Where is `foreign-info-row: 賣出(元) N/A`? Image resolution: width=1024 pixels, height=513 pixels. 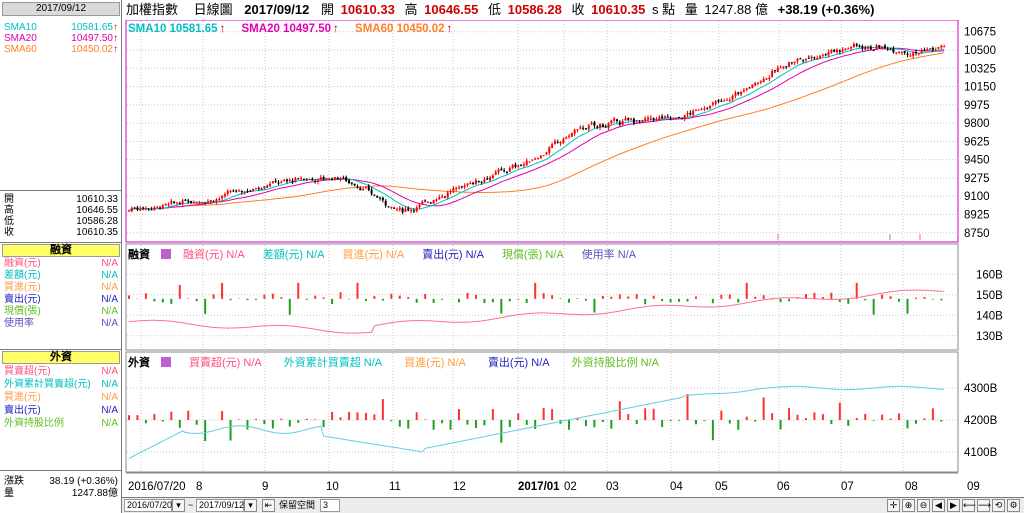 foreign-info-row: 賣出(元) N/A is located at coordinates (62, 410).